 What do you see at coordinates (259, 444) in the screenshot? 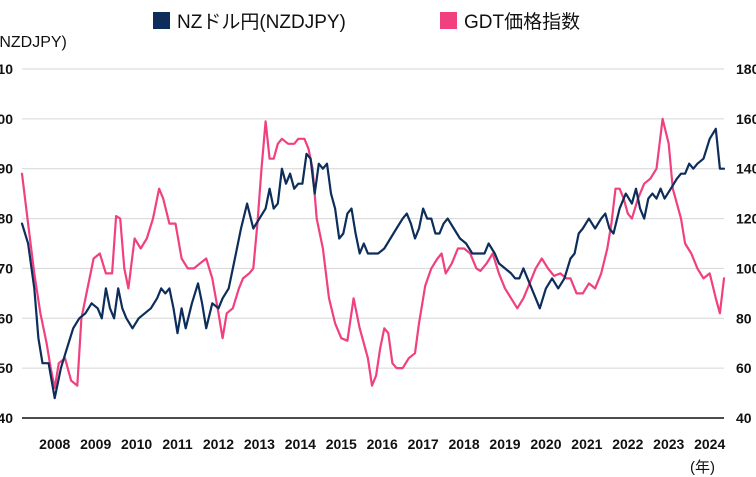
I see `x-tick-label: 2013` at bounding box center [259, 444].